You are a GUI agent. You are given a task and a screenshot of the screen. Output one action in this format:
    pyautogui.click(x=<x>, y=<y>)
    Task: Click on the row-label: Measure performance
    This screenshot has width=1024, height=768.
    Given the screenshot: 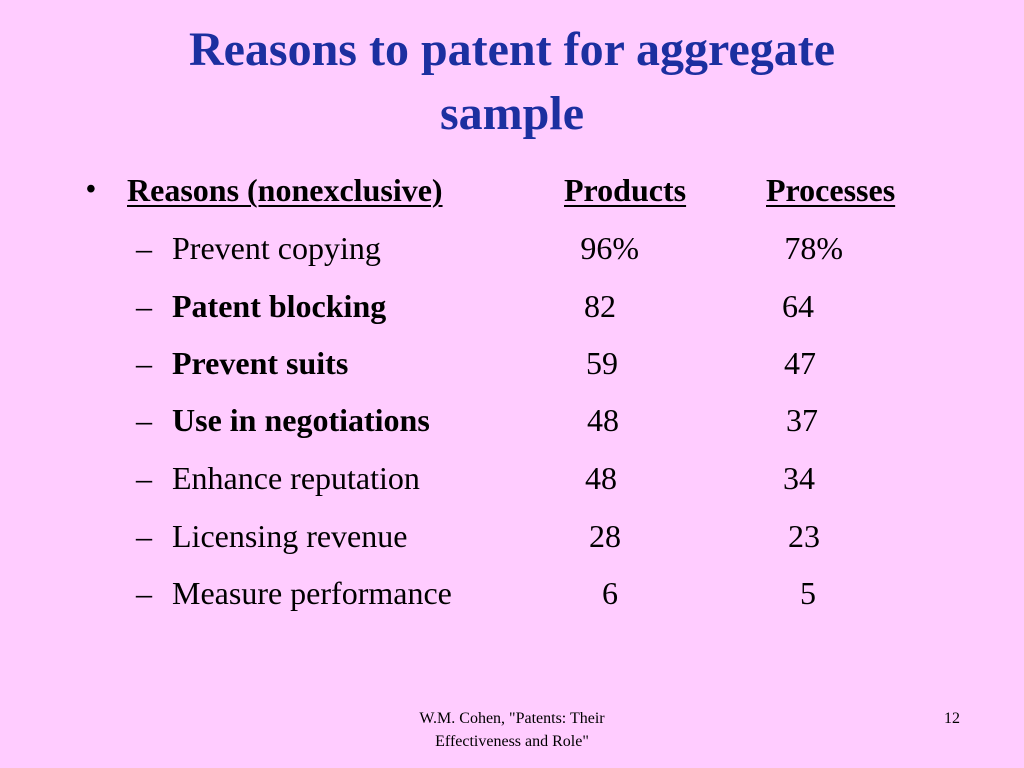 What is the action you would take?
    pyautogui.click(x=312, y=593)
    